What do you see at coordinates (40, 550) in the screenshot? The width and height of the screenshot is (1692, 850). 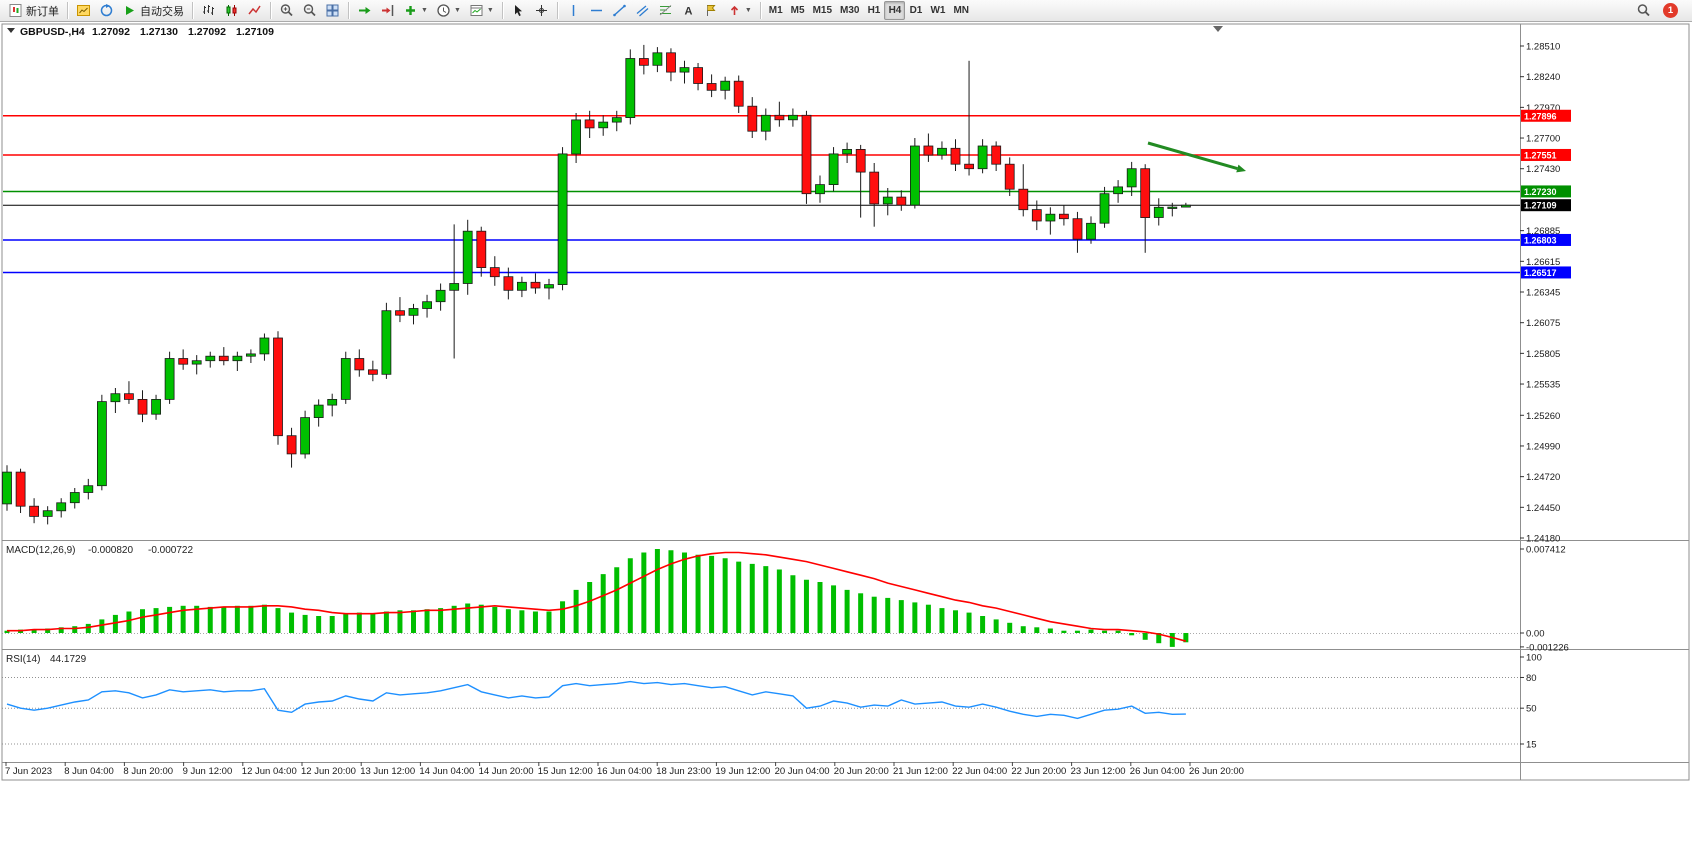 I see `macd-label: MACD(12,26,9)` at bounding box center [40, 550].